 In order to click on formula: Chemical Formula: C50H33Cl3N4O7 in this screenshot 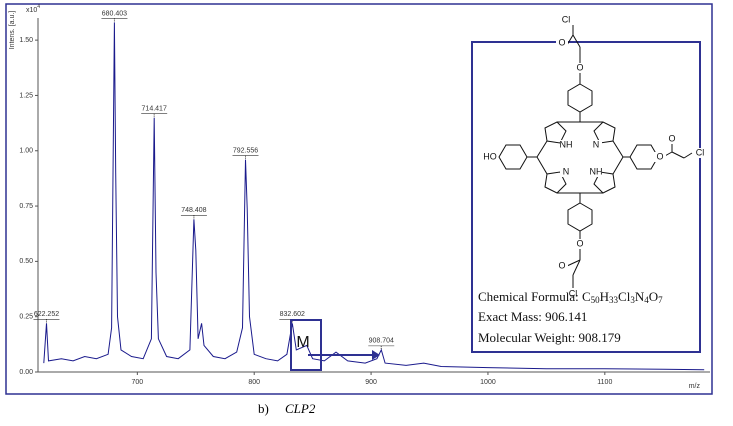, I will do `click(570, 297)`.